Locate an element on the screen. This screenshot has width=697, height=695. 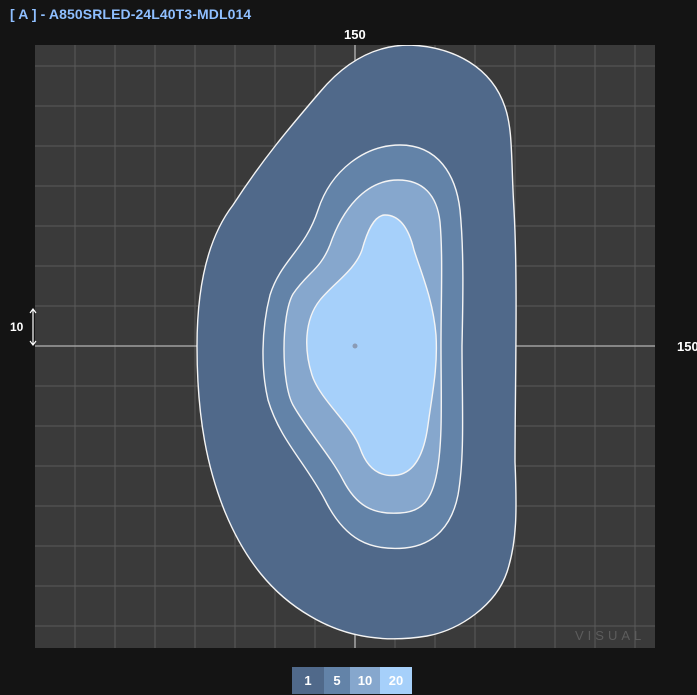
top-axis-label: 150 is located at coordinates (355, 34).